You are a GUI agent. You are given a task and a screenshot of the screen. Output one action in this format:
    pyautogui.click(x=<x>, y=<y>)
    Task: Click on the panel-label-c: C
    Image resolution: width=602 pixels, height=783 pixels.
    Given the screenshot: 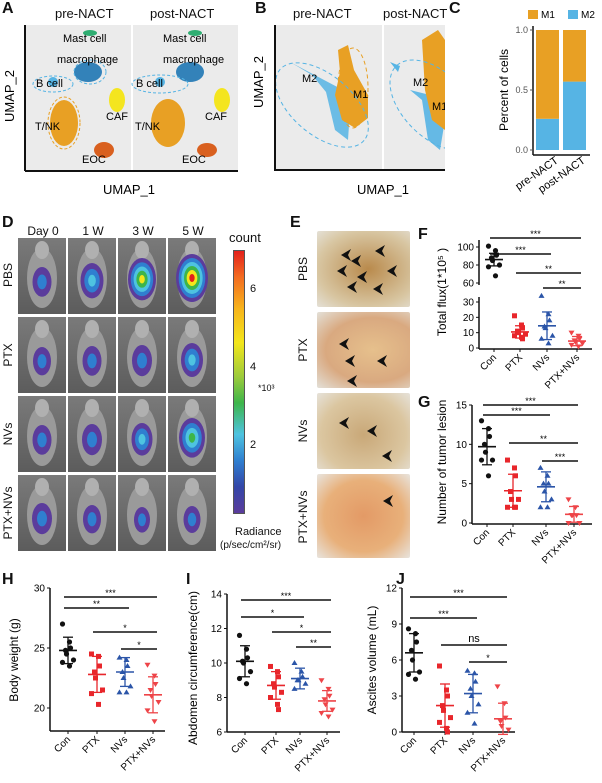 What is the action you would take?
    pyautogui.click(x=455, y=8)
    